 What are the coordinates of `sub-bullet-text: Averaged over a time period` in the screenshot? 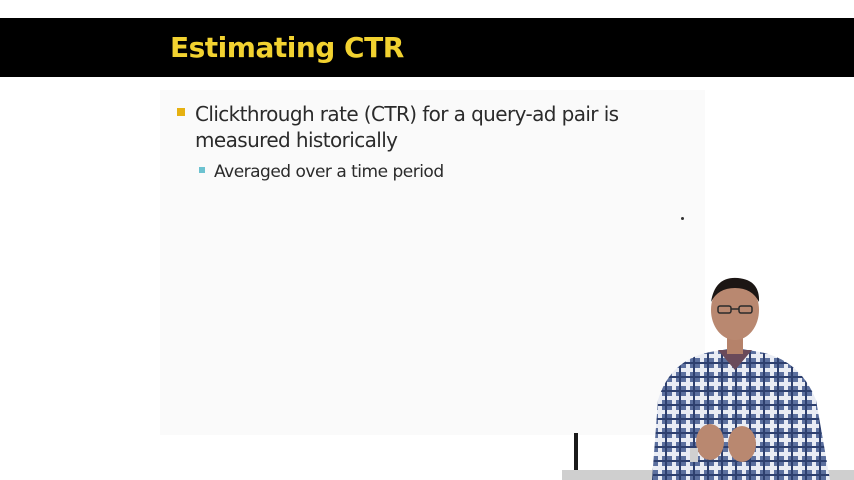 It's located at (329, 172).